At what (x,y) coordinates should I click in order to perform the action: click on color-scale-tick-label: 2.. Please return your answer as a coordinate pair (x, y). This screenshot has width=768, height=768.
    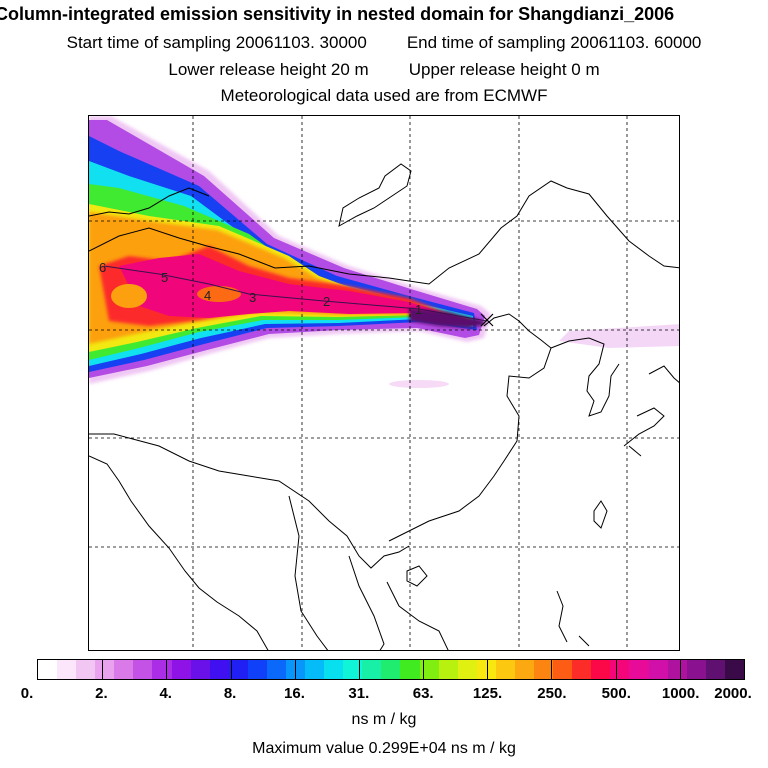
    Looking at the image, I should click on (101, 693).